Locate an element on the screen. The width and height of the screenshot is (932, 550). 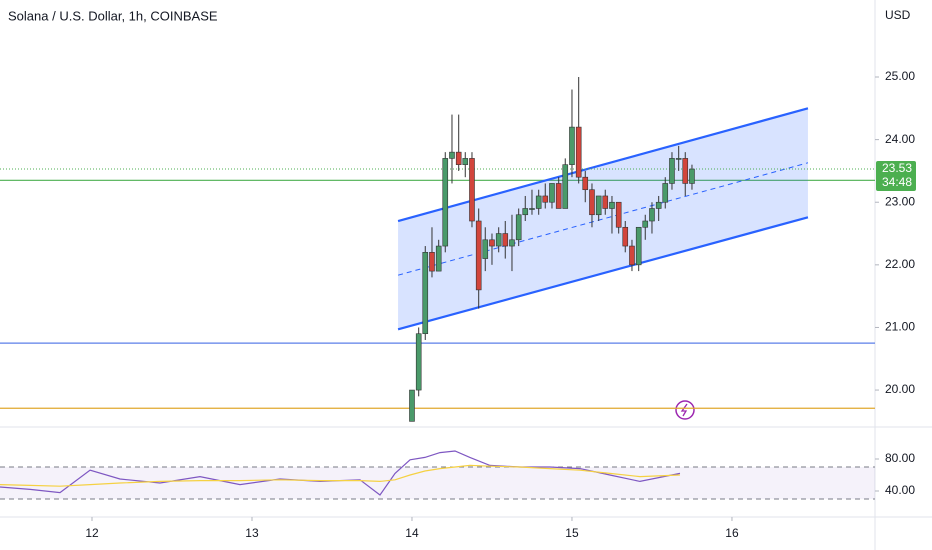
y-tick-label: 25.00 is located at coordinates (900, 76).